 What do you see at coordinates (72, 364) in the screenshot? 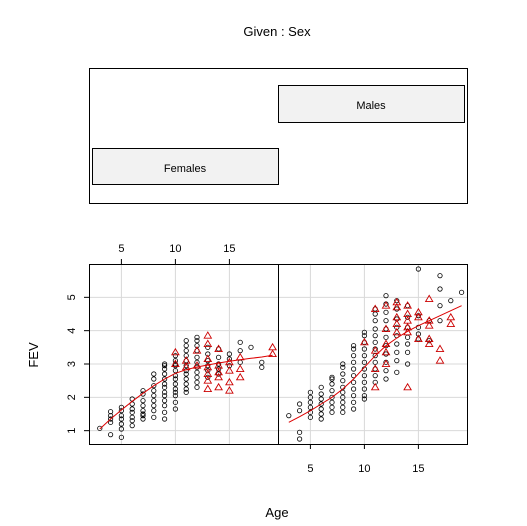
I see `y-tick-label: 3` at bounding box center [72, 364].